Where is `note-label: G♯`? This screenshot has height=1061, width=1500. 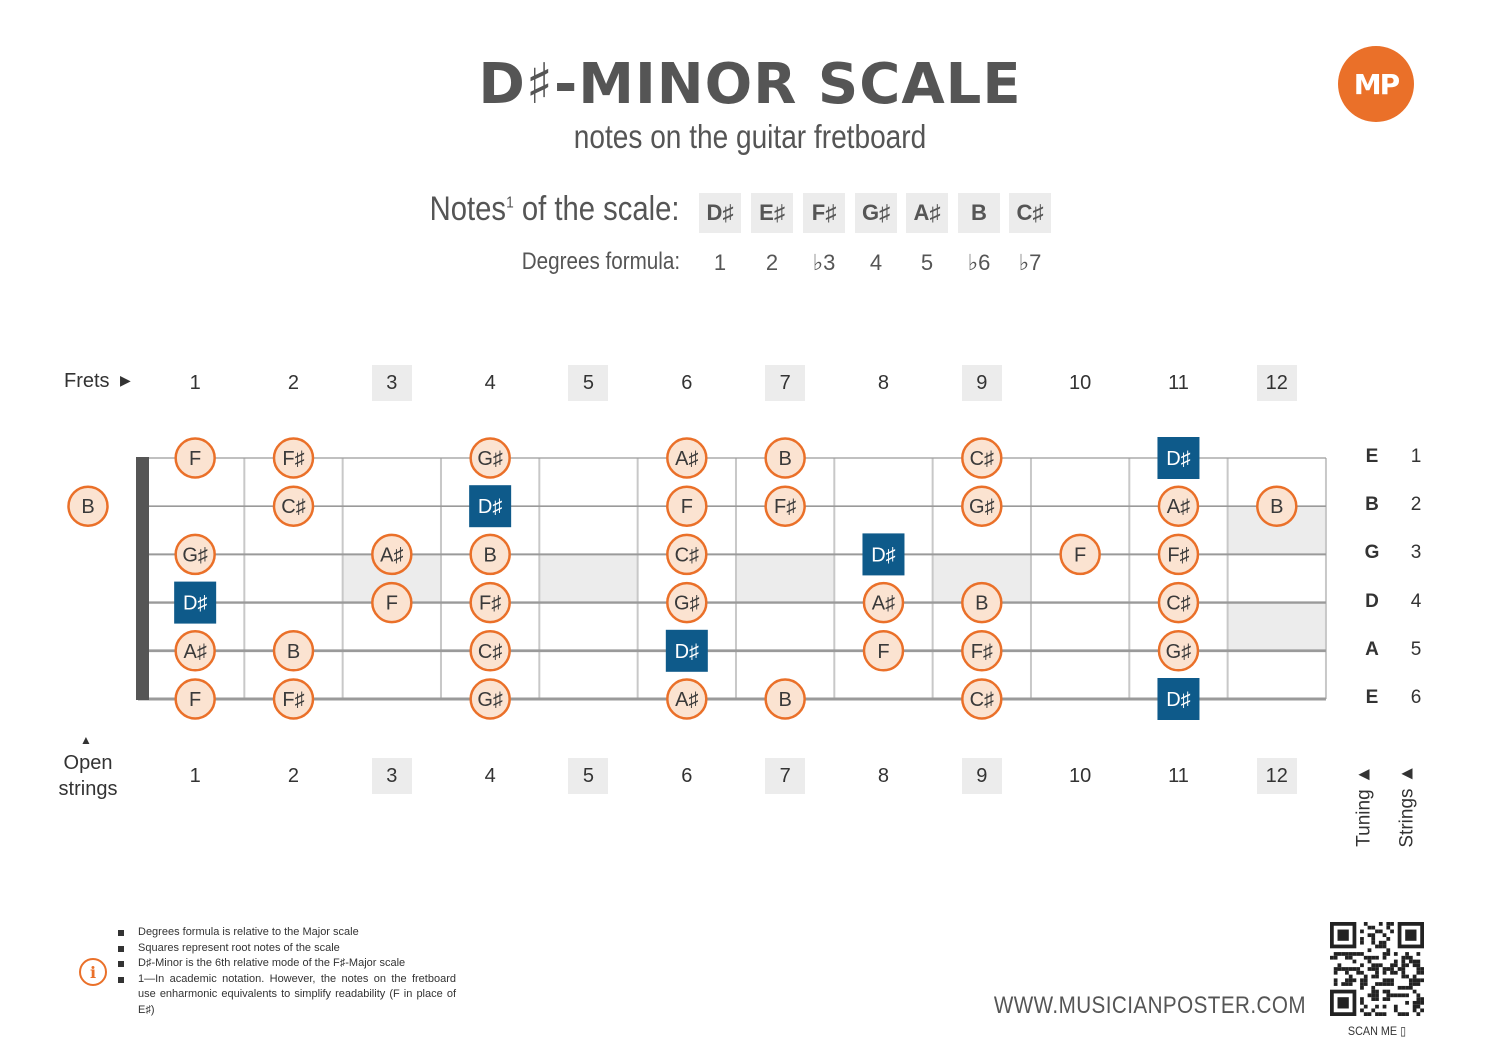
note-label: G♯ is located at coordinates (490, 459).